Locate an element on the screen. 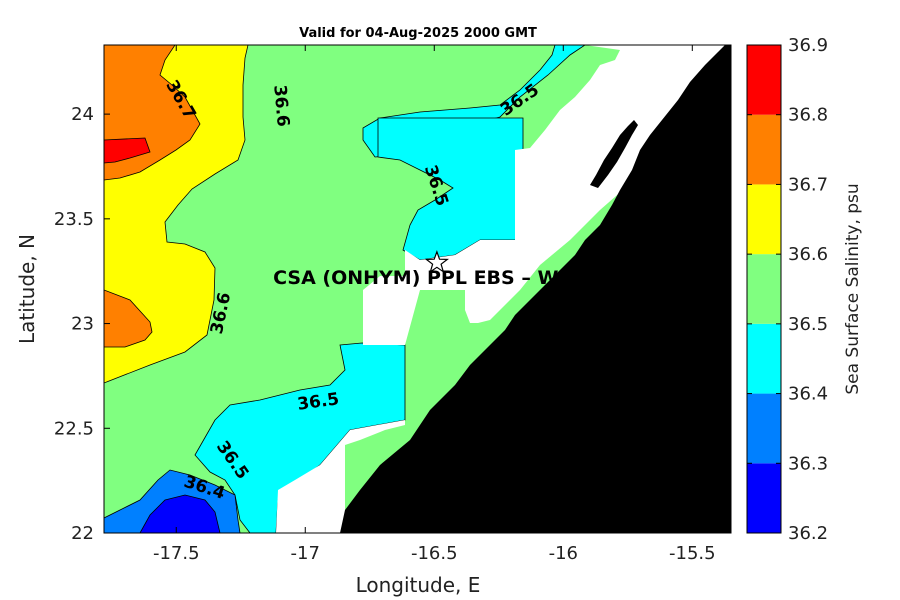  colorbar-tick-label: 36.6 is located at coordinates (808, 254).